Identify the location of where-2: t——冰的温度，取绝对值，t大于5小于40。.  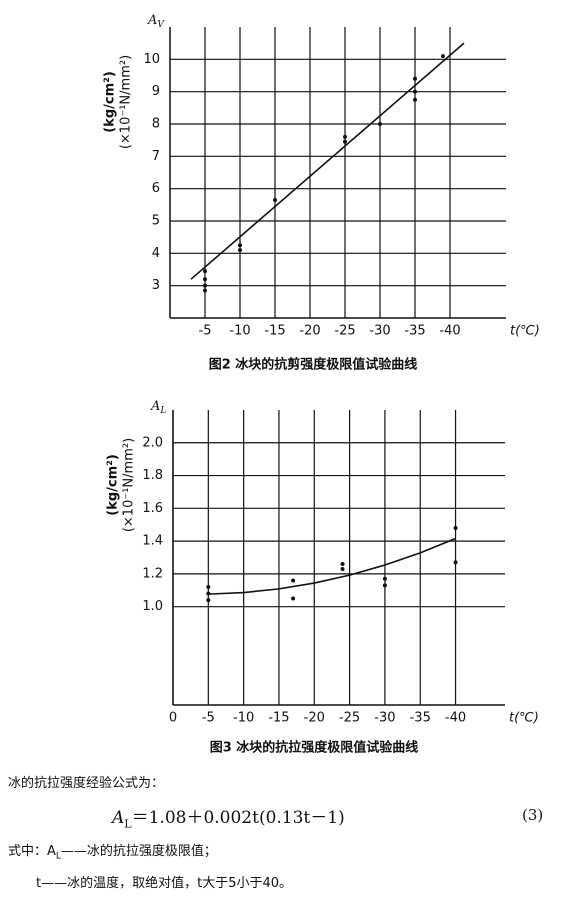
(164, 883).